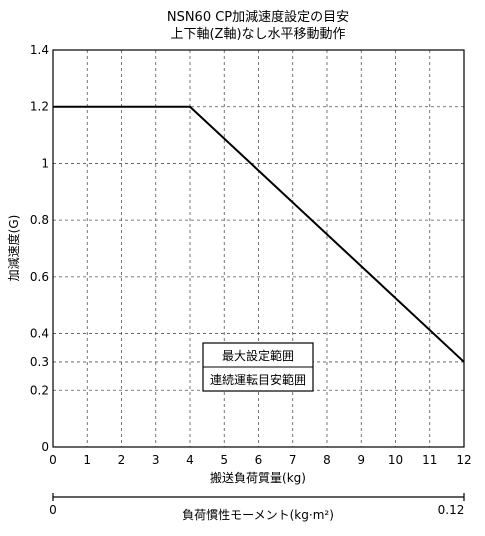  Describe the element at coordinates (224, 460) in the screenshot. I see `x-tick-label: 5` at that location.